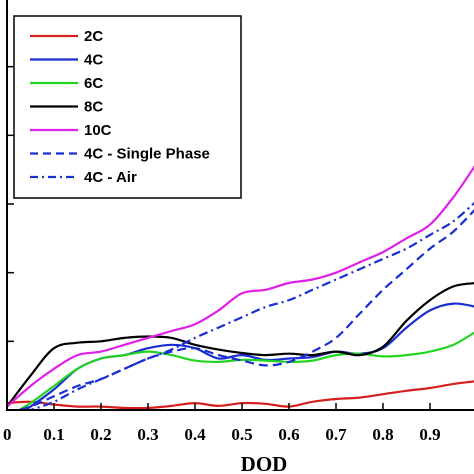 Image resolution: width=474 pixels, height=474 pixels. What do you see at coordinates (264, 463) in the screenshot?
I see `x-axis-label: DOD` at bounding box center [264, 463].